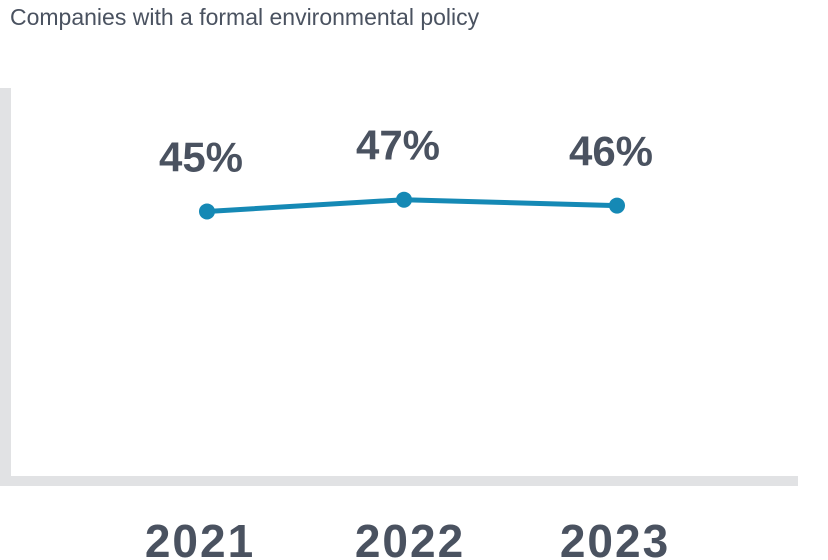 Image resolution: width=828 pixels, height=560 pixels. I want to click on x-tick-label-2023: 2023, so click(615, 537).